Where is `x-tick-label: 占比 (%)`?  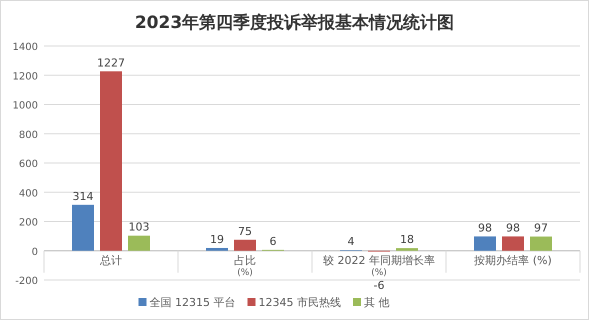
x-tick-label: 占比 (%) is located at coordinates (245, 266).